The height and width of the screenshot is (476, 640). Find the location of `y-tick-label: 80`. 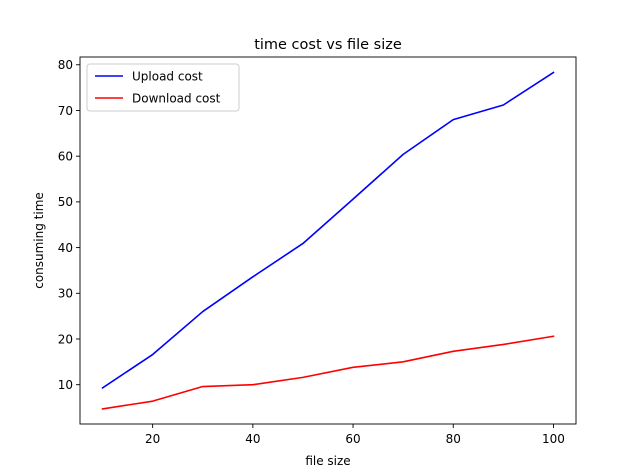

y-tick-label: 80 is located at coordinates (65, 65).